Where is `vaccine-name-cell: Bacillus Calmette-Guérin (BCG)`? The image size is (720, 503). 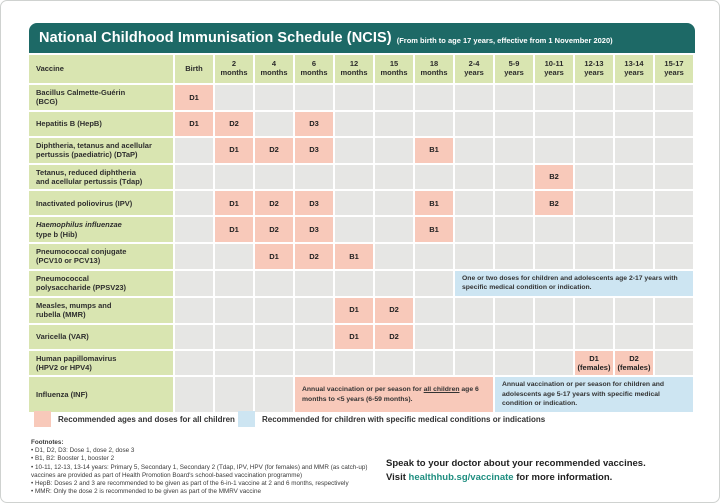 vaccine-name-cell: Bacillus Calmette-Guérin (BCG) is located at coordinates (101, 97).